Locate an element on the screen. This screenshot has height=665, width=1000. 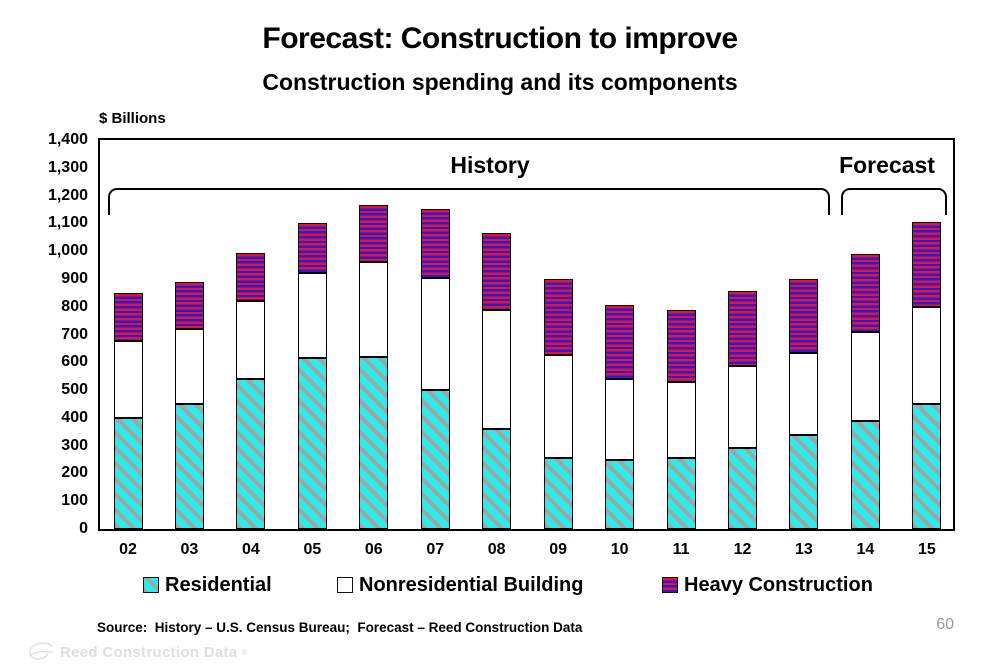
x-axis-label-12: 12 is located at coordinates (742, 549).